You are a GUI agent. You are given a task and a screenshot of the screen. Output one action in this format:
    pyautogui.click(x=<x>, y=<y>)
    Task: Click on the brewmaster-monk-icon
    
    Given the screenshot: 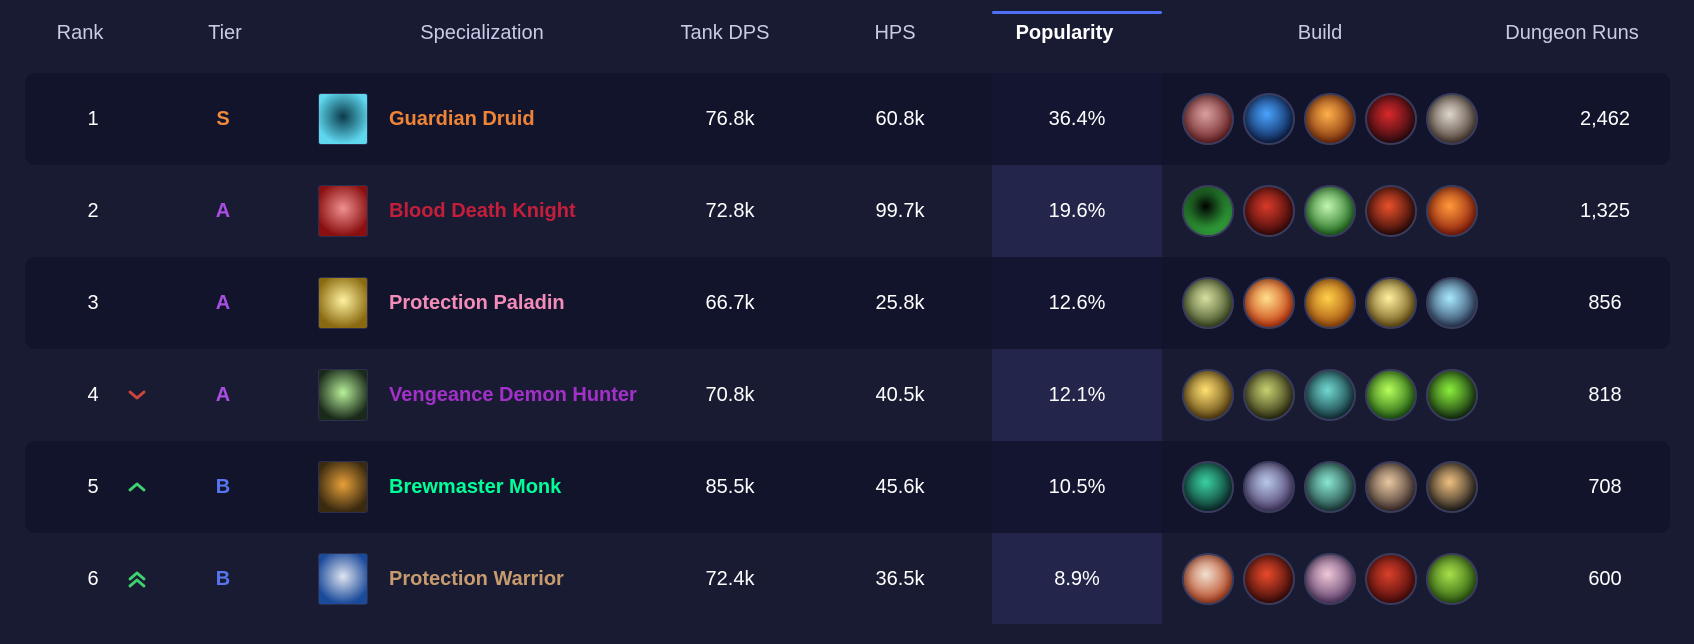 What is the action you would take?
    pyautogui.click(x=343, y=487)
    